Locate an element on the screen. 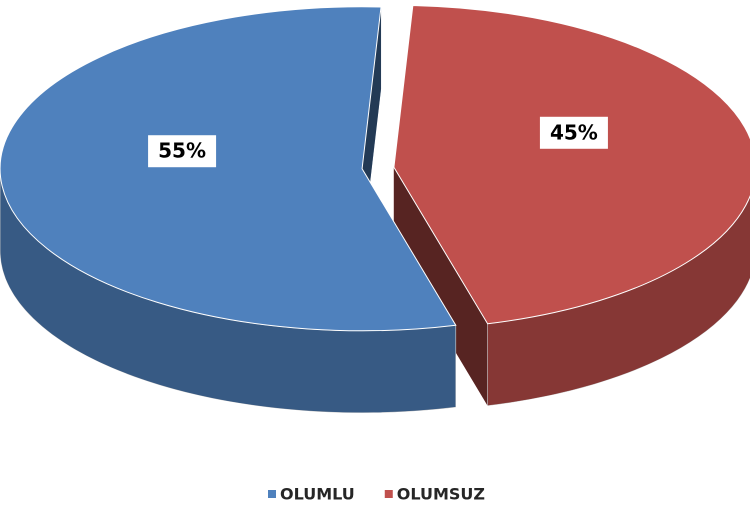 This screenshot has height=511, width=750. data-label: 55% is located at coordinates (182, 151).